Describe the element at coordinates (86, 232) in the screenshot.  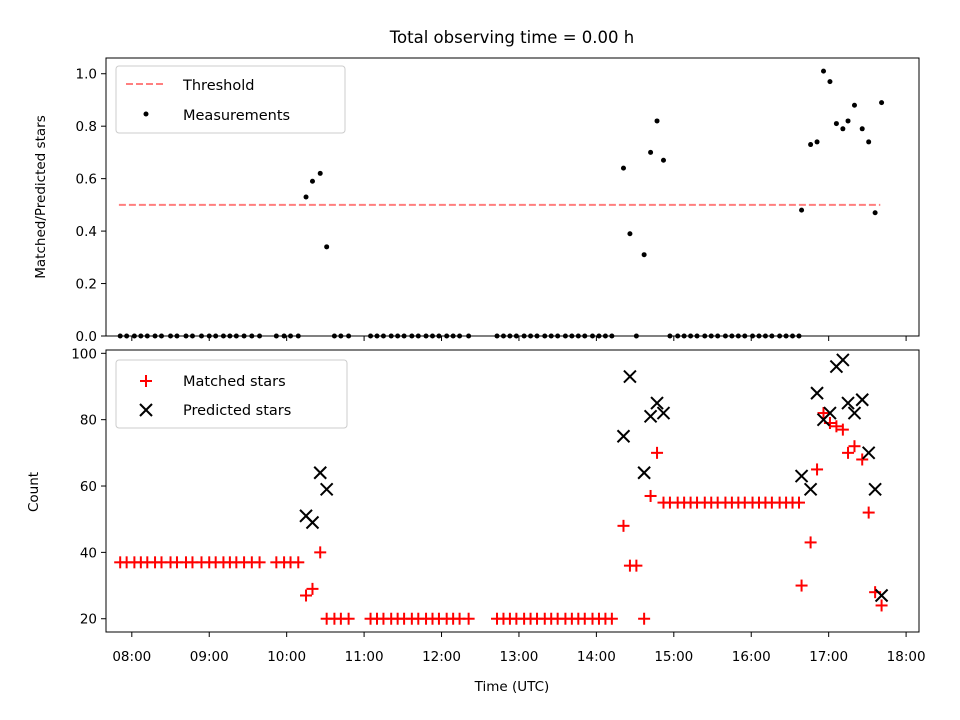
I see `top-y-tick-label: 0.4` at that location.